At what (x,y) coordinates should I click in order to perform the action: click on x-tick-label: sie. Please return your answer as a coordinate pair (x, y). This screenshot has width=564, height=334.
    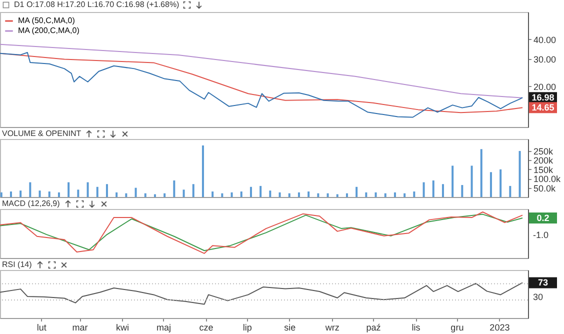
    Looking at the image, I should click on (290, 327).